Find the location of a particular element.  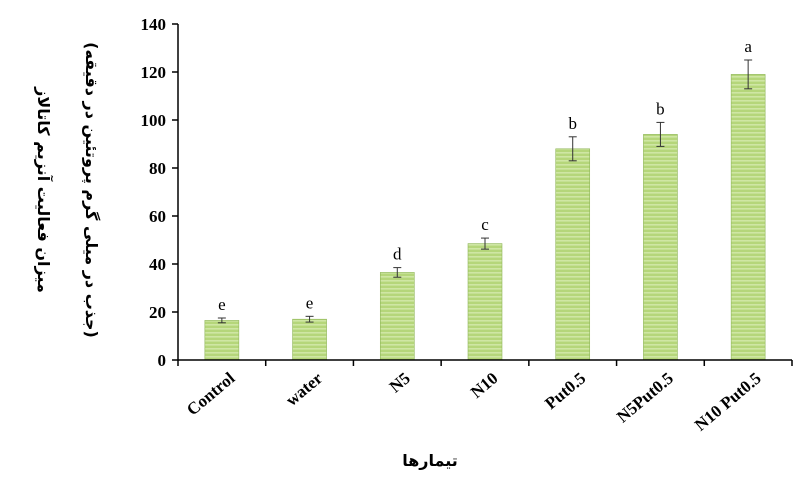

y-tick-label: 20 is located at coordinates (157, 312).